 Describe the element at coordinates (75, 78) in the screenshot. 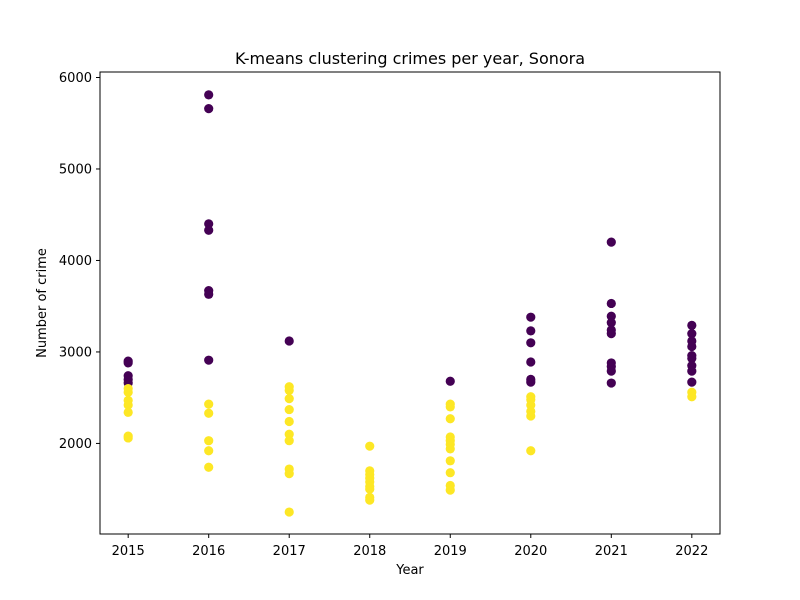

I see `y-tick-label: 6000` at that location.